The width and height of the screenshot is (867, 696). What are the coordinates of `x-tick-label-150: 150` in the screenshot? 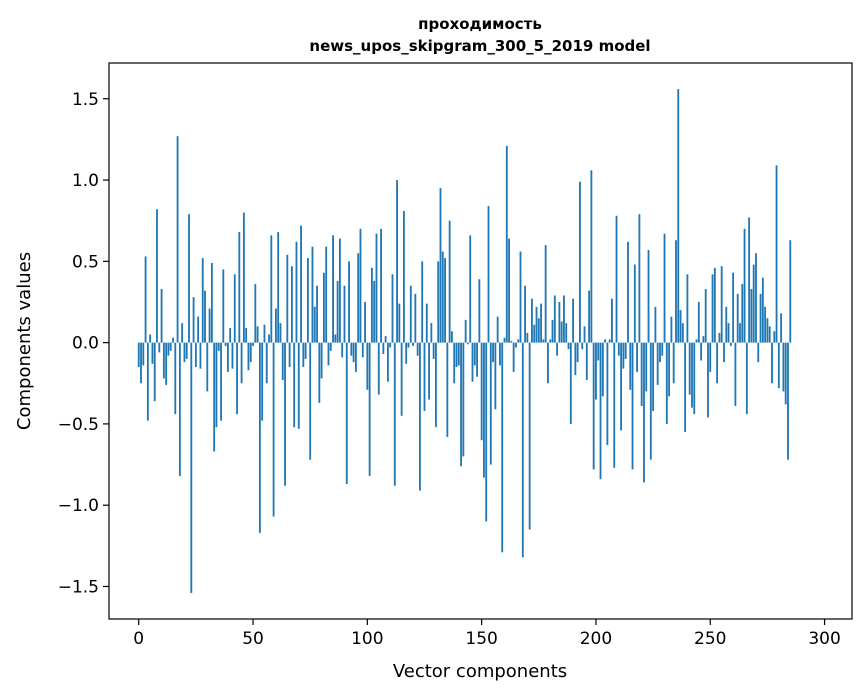 It's located at (481, 639).